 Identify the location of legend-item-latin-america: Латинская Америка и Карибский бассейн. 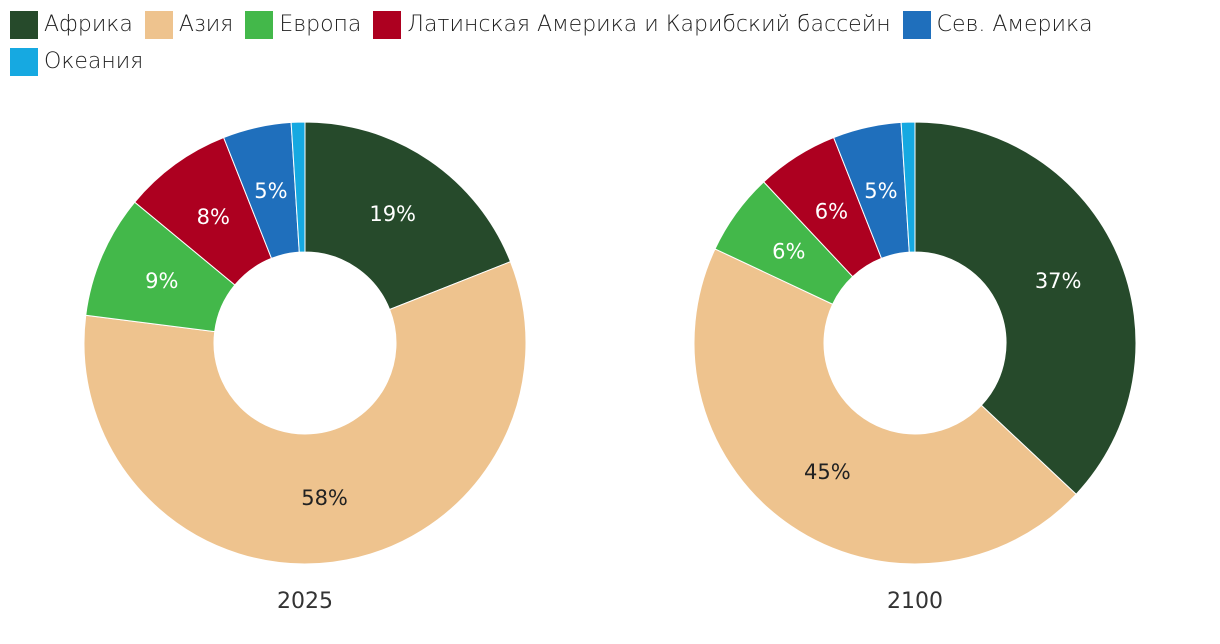
(632, 24).